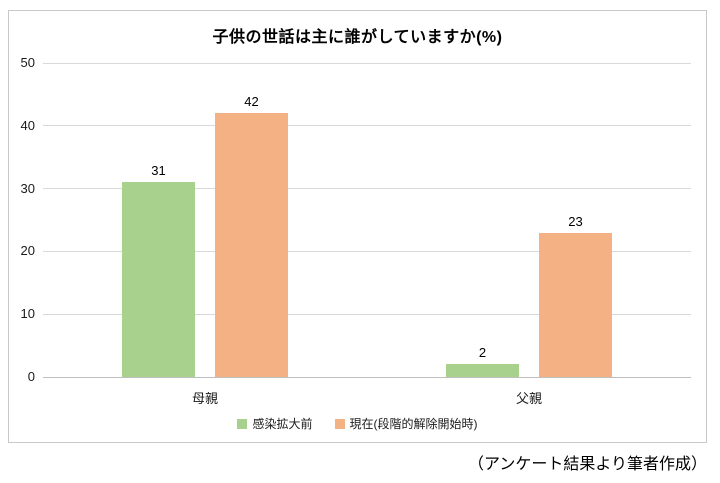  I want to click on chart-title: 子供の世話は主に誰がしていますか(%), so click(357, 37).